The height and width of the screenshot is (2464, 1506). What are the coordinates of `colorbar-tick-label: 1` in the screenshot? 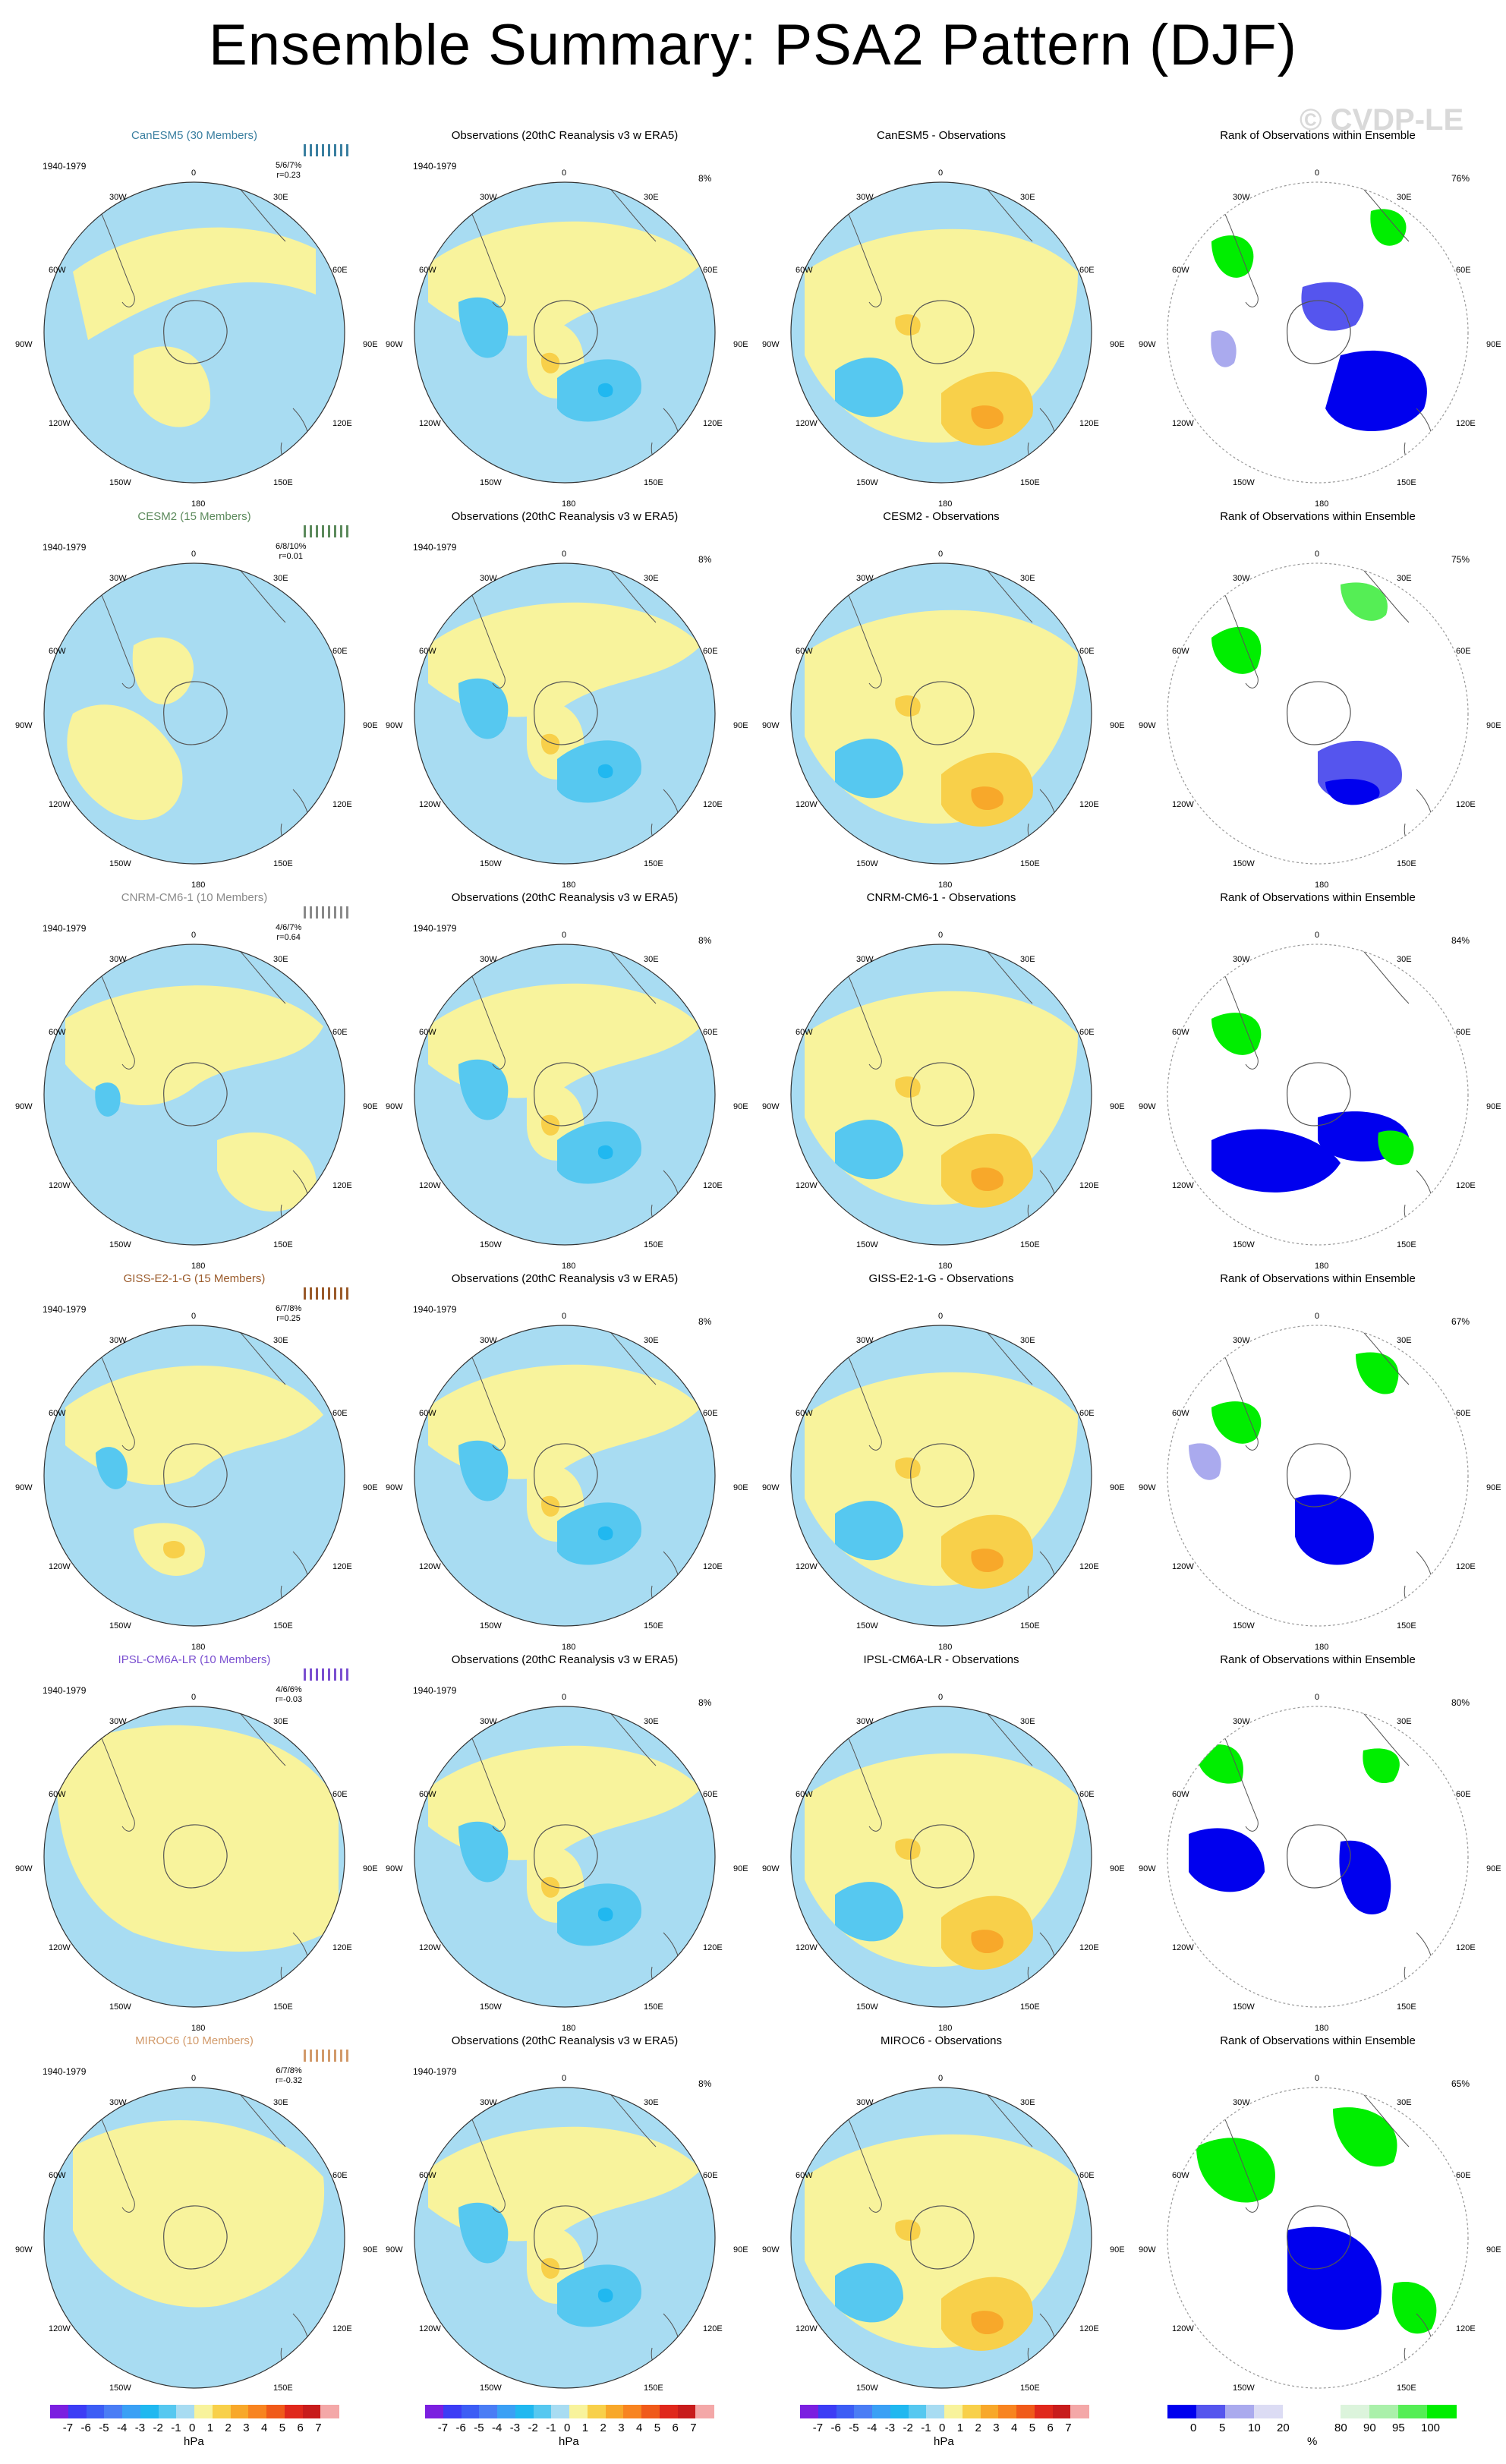 It's located at (210, 2427).